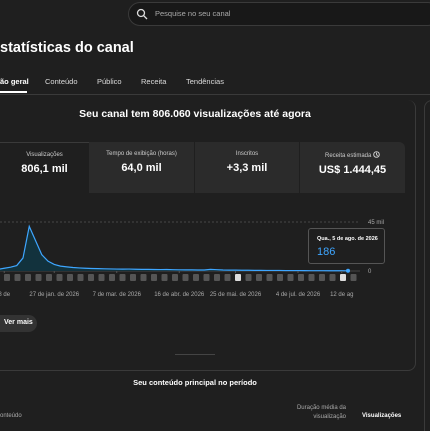  I want to click on metric-label: Tempo de exibição (horas), so click(141, 154).